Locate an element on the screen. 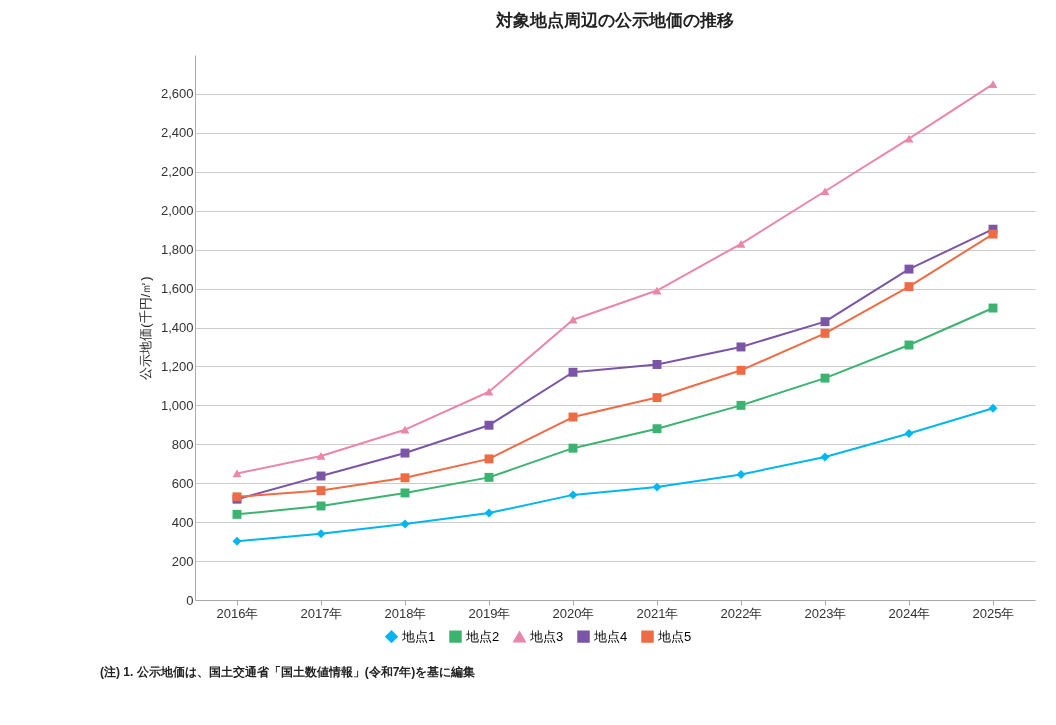 The width and height of the screenshot is (1056, 725). legend-label: 地点4 is located at coordinates (610, 636).